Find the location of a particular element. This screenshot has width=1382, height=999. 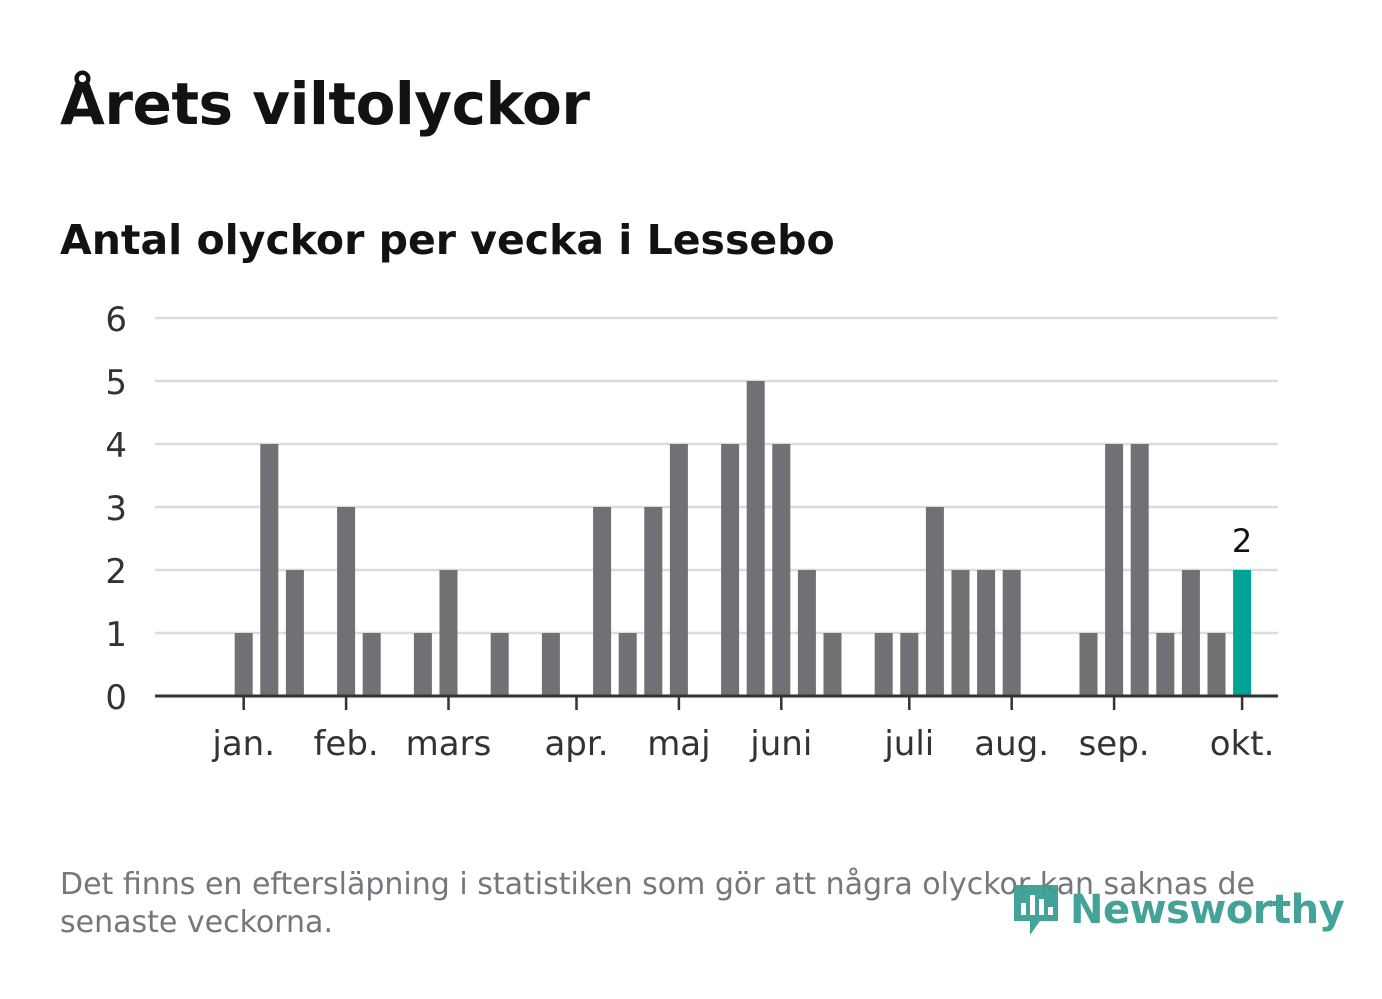

x-tick-label: mars is located at coordinates (449, 744).